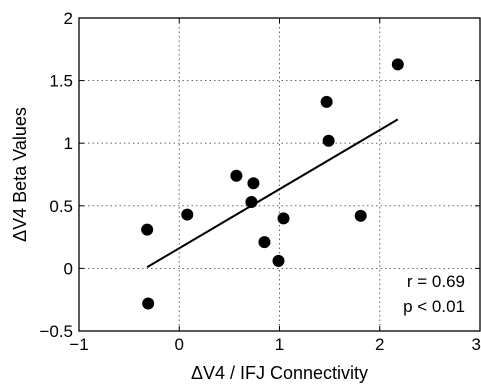  What do you see at coordinates (68, 18) in the screenshot?
I see `y-tick-label: 2` at bounding box center [68, 18].